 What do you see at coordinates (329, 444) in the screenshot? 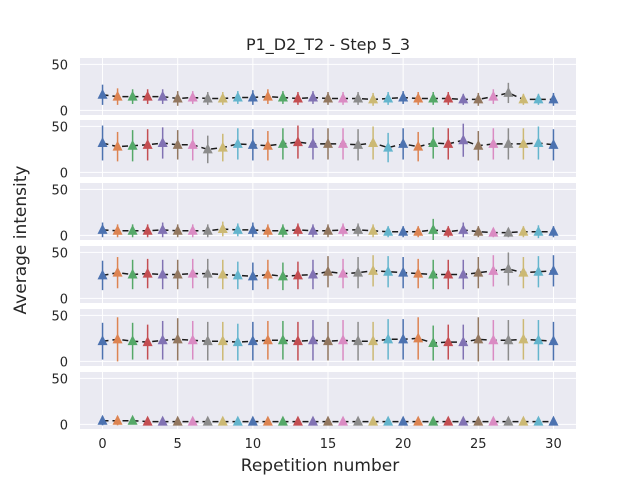
I see `x-axis-ticks: 0 5 10 15 20 25 30` at bounding box center [329, 444].